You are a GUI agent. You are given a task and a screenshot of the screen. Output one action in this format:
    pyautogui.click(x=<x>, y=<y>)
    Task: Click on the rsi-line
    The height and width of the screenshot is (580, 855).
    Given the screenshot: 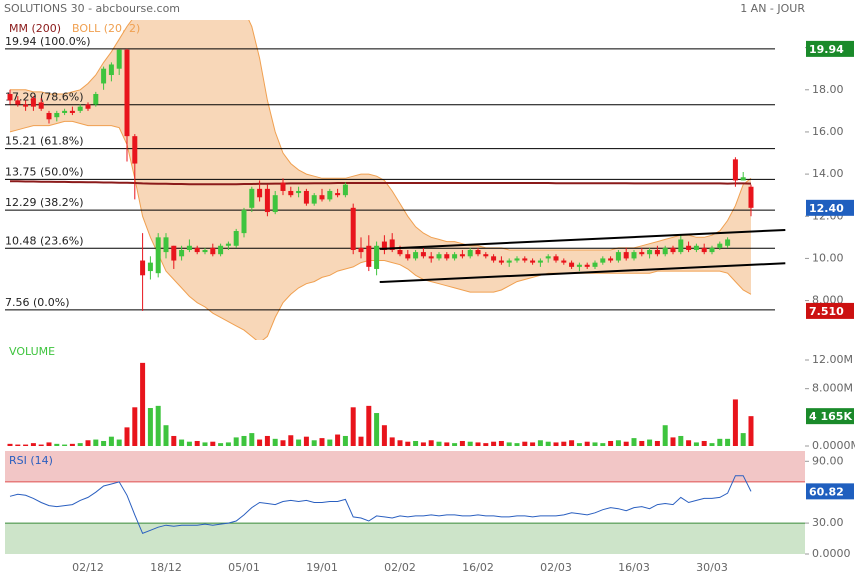 What is the action you would take?
    pyautogui.click(x=380, y=505)
    